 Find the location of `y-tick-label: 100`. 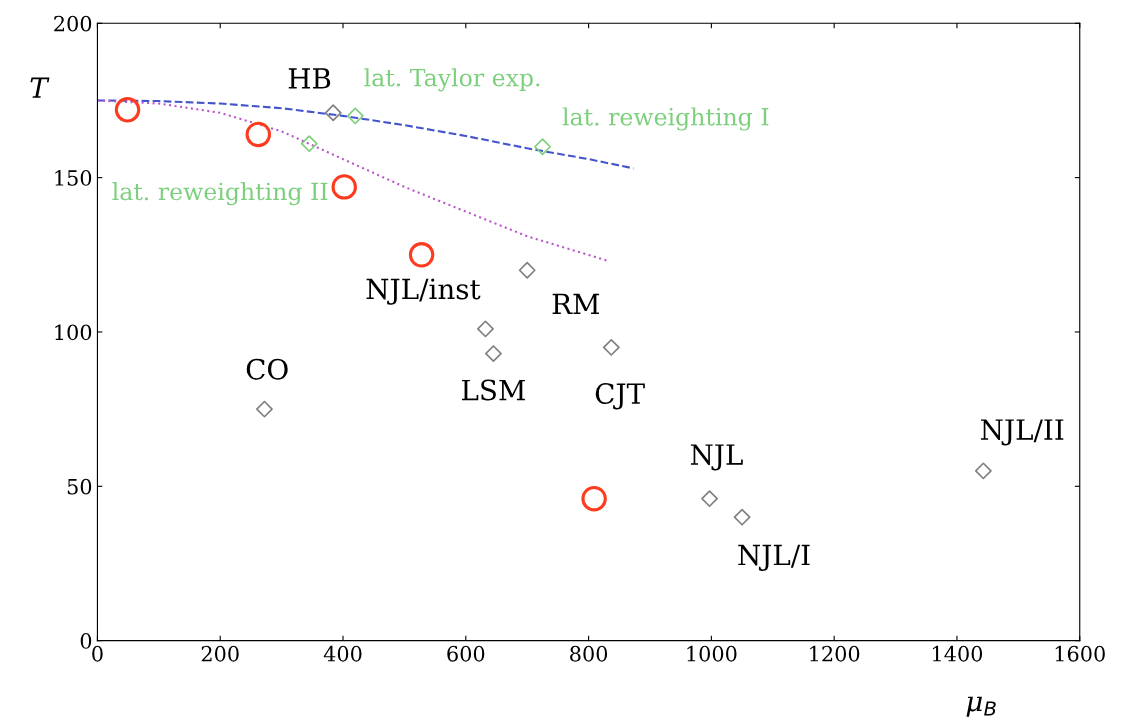

y-tick-label: 100 is located at coordinates (73, 332).